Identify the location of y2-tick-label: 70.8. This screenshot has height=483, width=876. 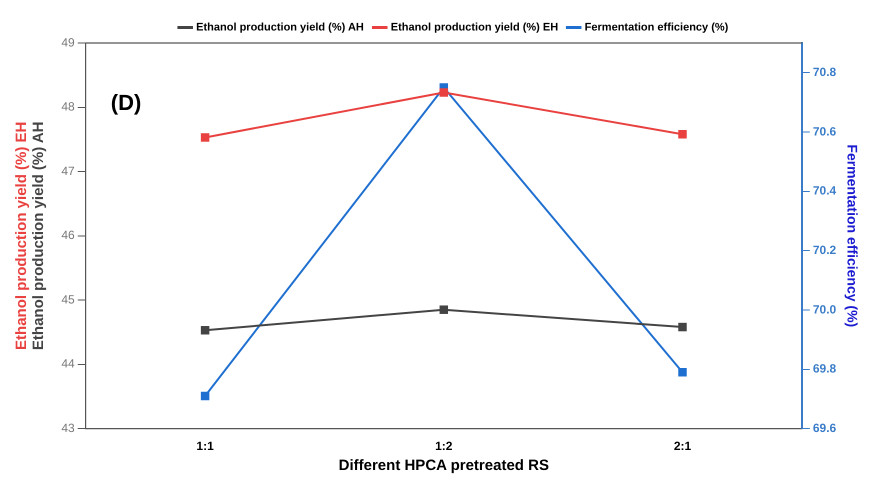
(824, 71).